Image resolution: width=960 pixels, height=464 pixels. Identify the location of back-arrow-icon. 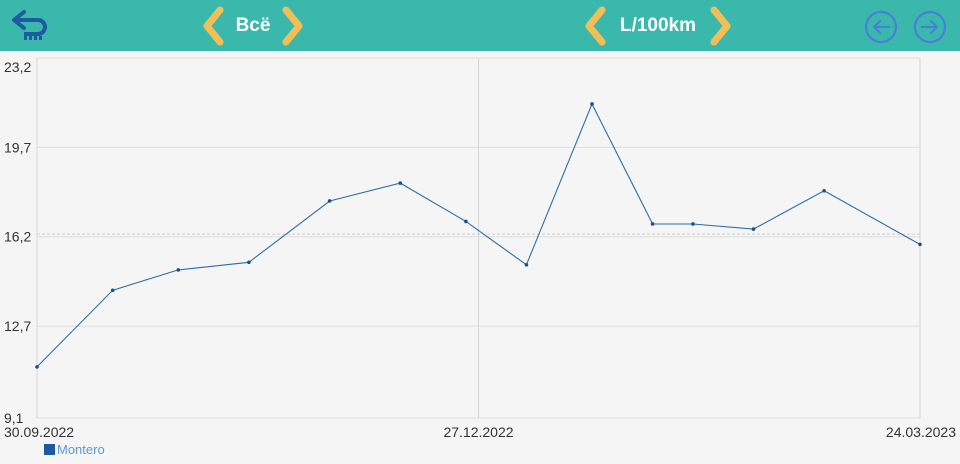
(30, 26).